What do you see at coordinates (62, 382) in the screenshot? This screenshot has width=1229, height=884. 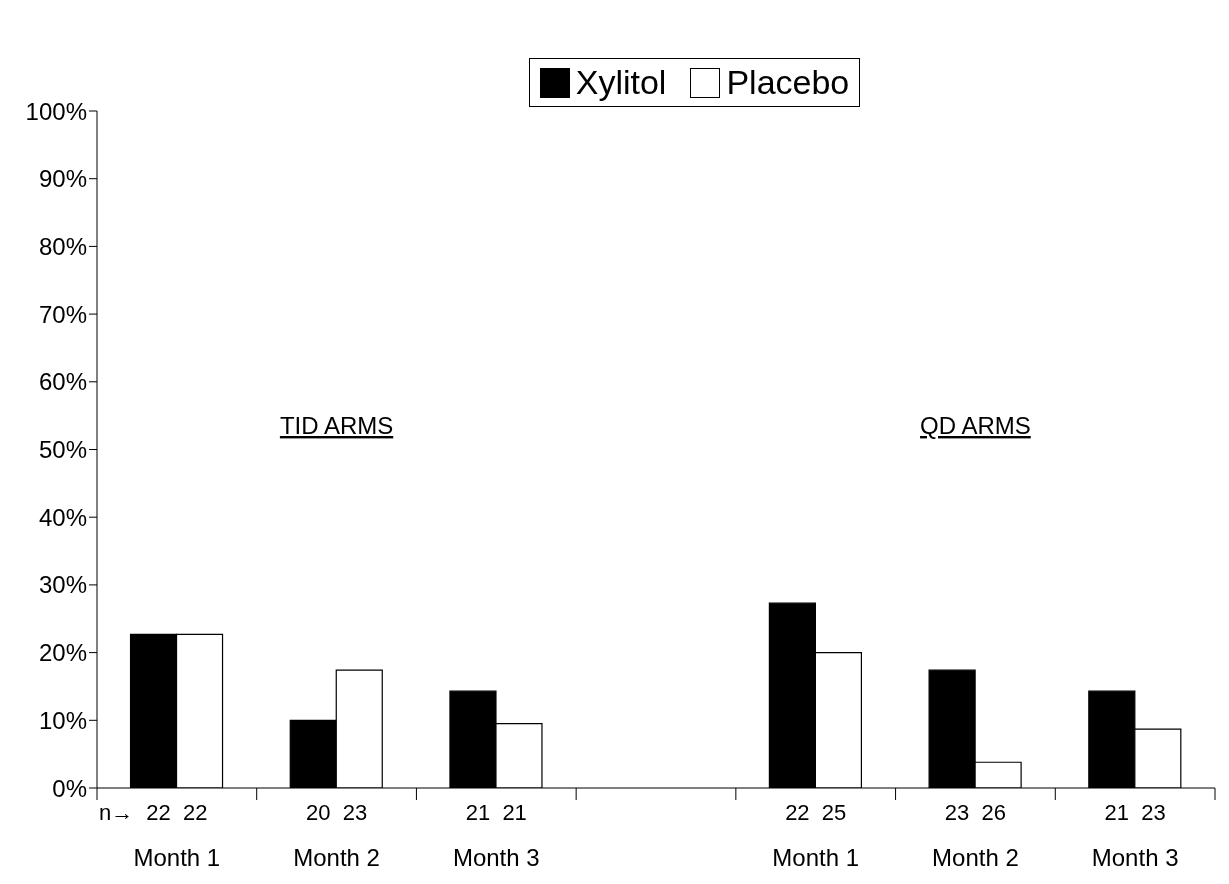 I see `y-tick-label: 60%` at bounding box center [62, 382].